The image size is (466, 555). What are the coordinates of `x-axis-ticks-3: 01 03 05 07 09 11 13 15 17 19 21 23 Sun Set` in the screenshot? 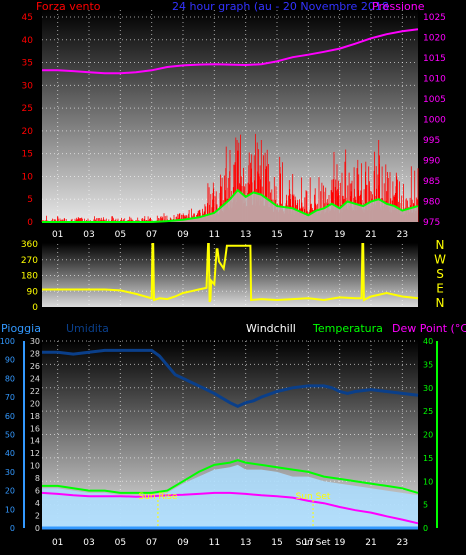 It's located at (230, 543).